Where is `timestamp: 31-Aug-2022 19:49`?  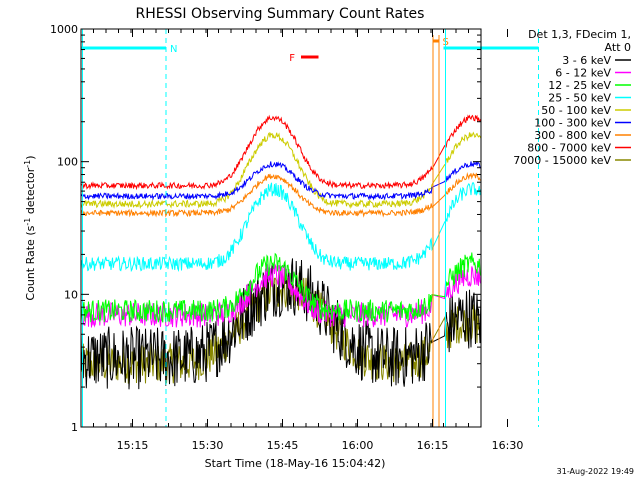
timestamp: 31-Aug-2022 19:49 is located at coordinates (595, 471).